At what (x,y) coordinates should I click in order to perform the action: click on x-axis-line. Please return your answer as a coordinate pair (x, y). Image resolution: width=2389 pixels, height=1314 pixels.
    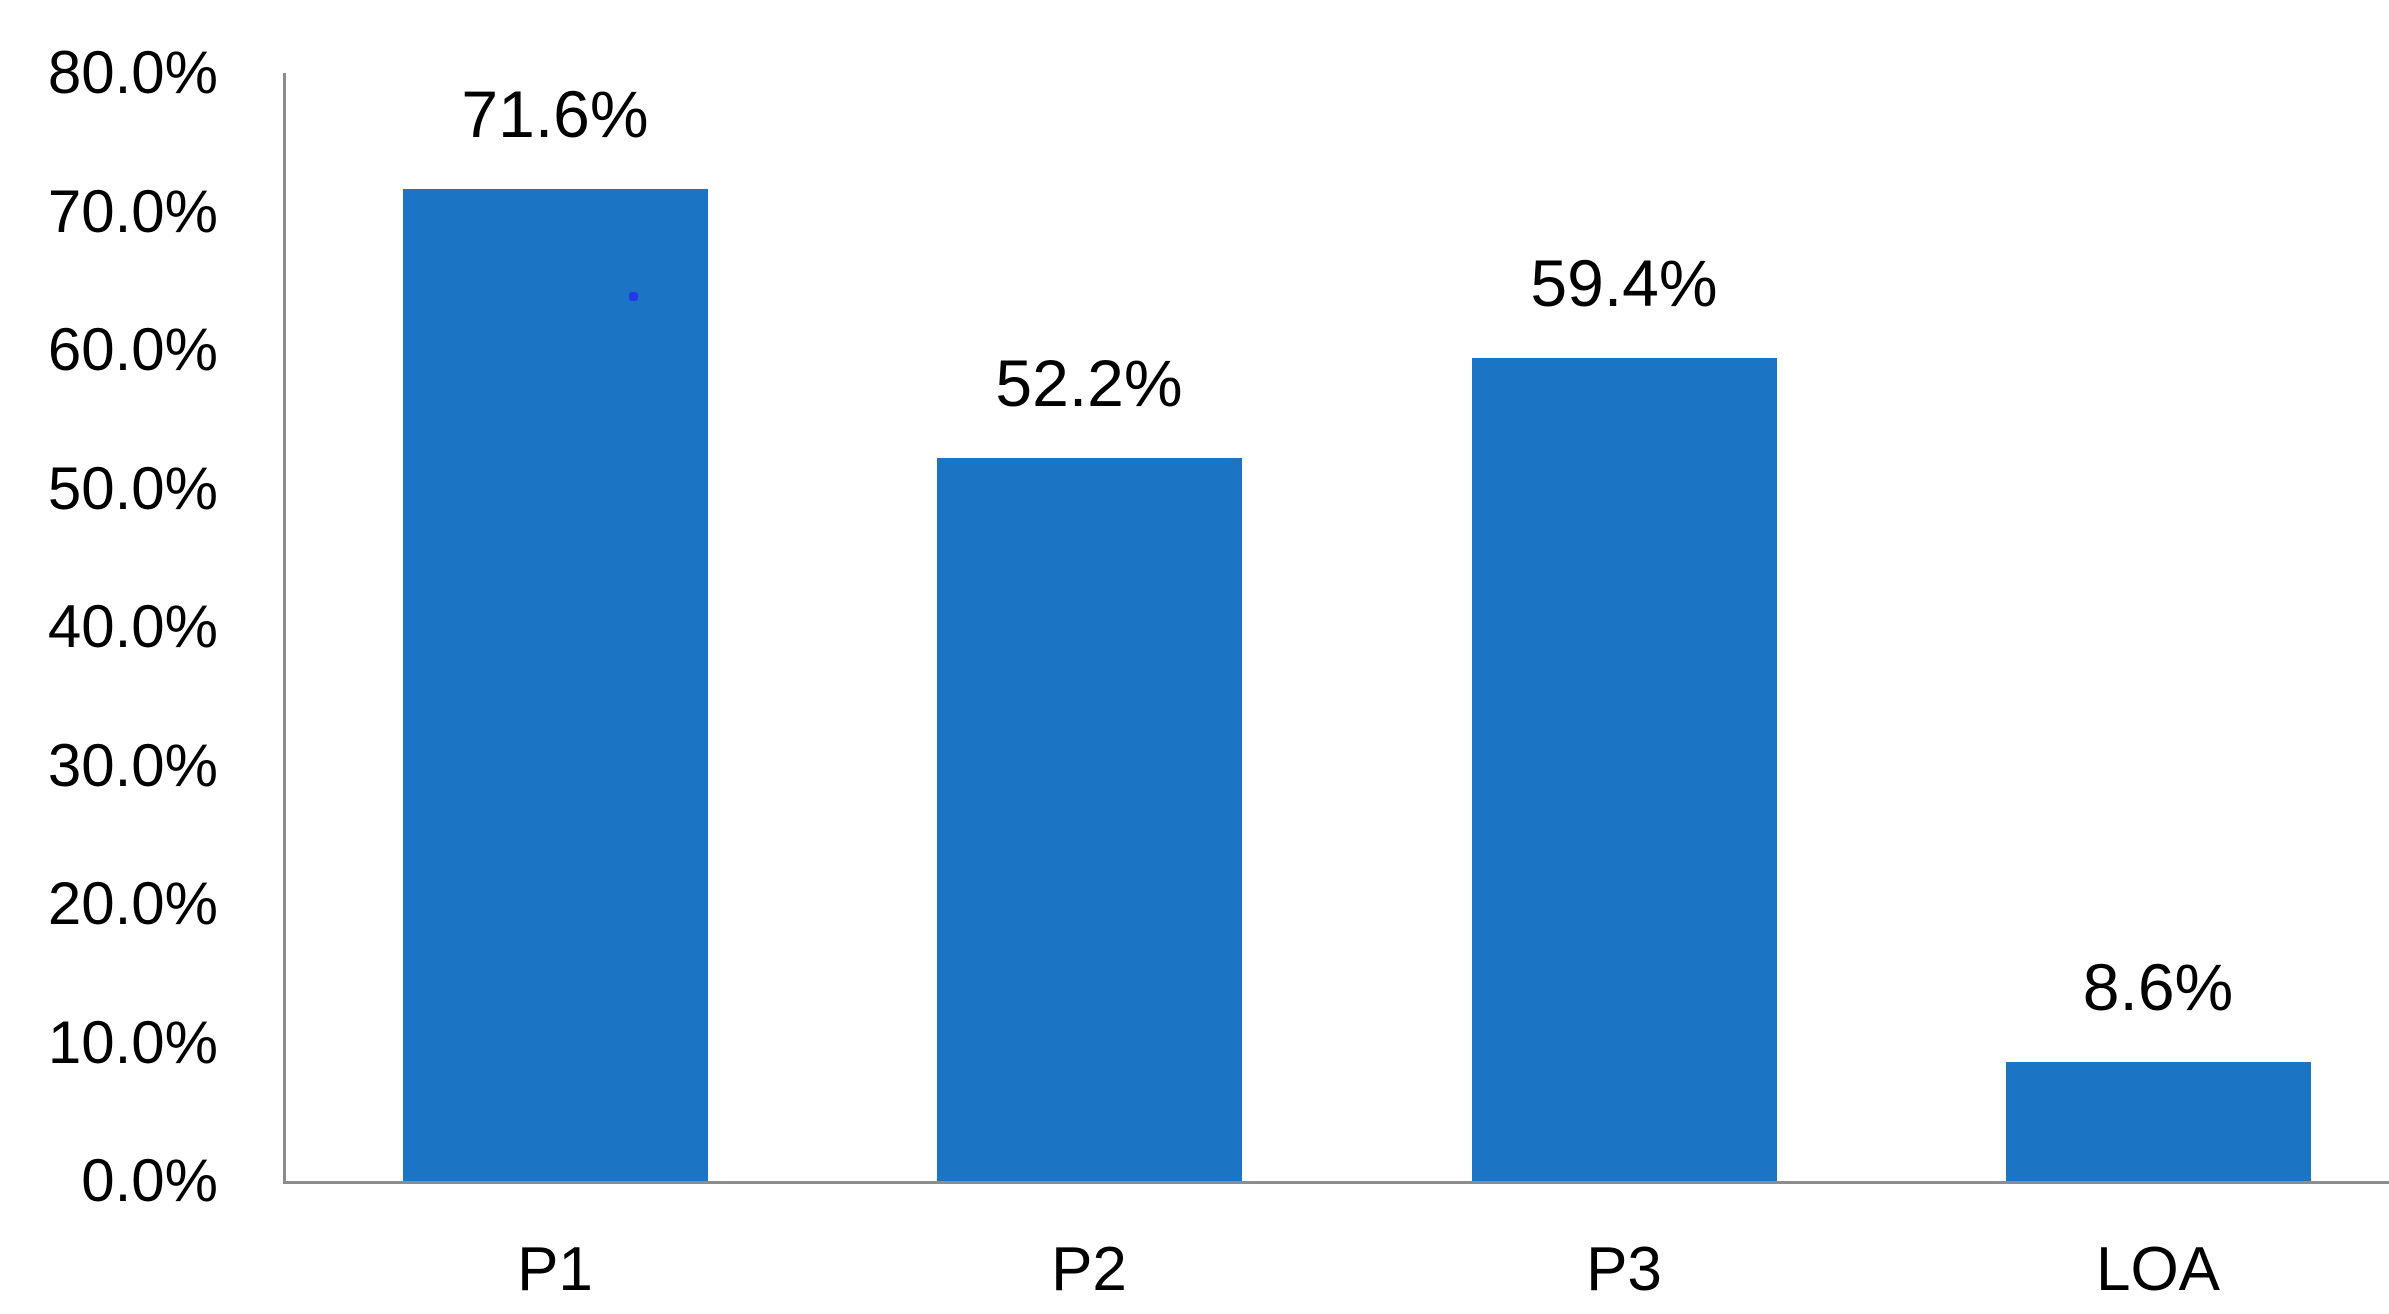
    Looking at the image, I should click on (1336, 1182).